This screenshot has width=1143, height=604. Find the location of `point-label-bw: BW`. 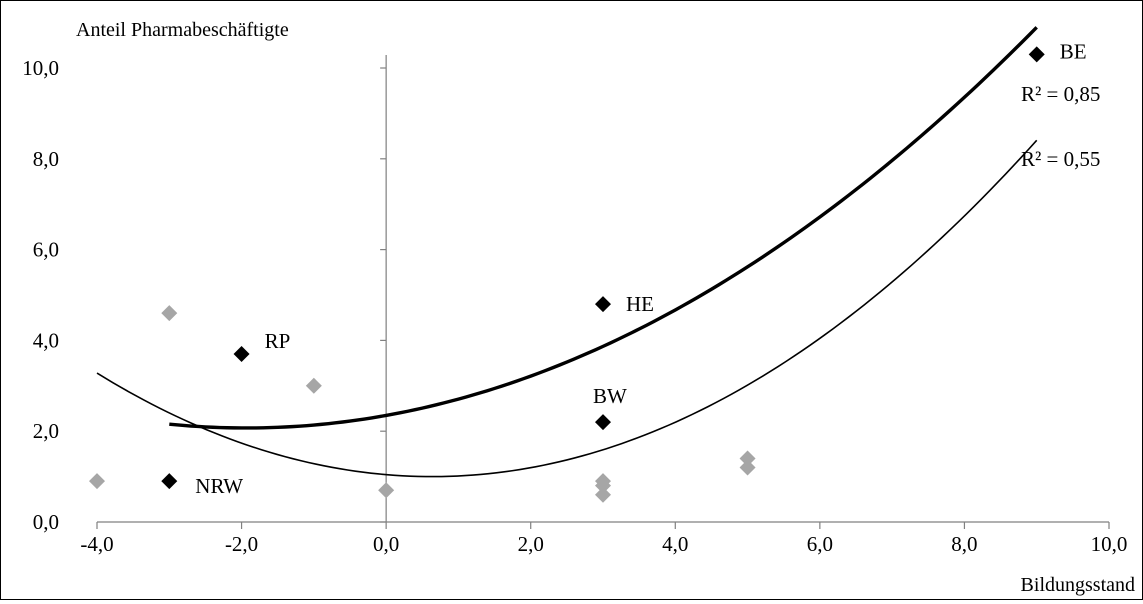

point-label-bw: BW is located at coordinates (610, 396).